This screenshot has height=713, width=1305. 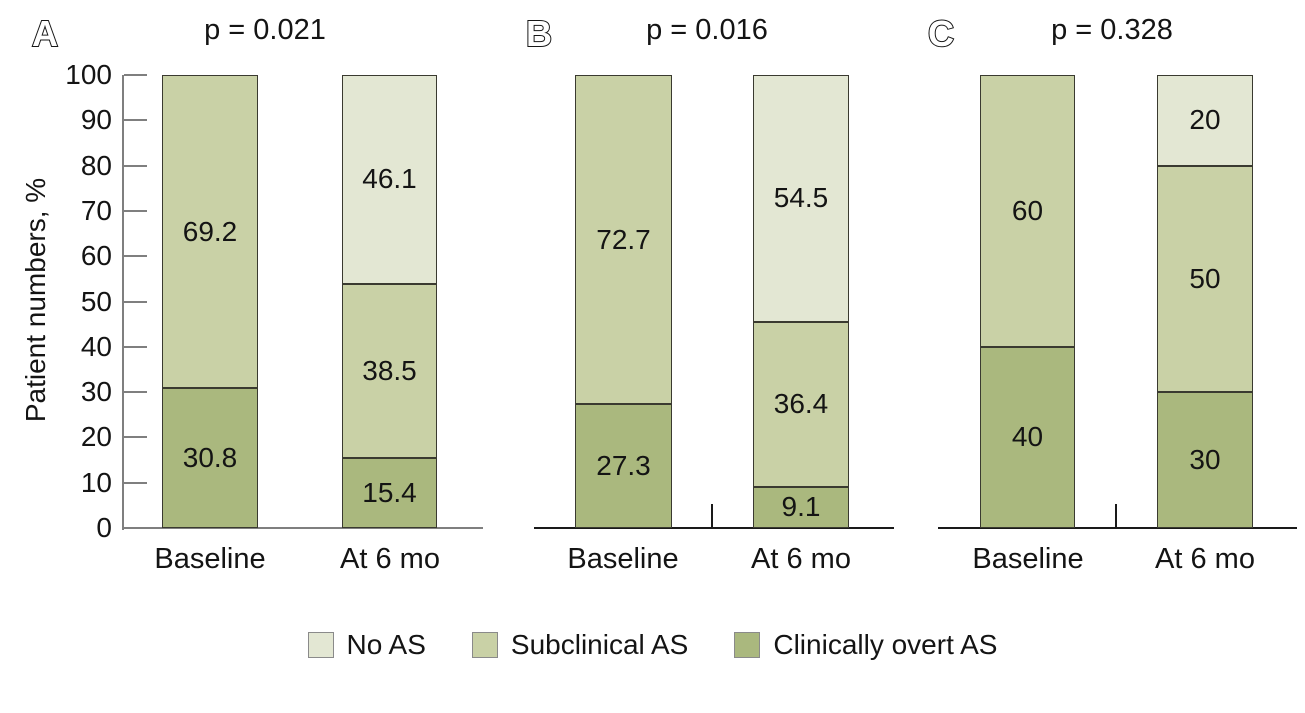 I want to click on y-axis-tick-label: 40, so click(x=96, y=346).